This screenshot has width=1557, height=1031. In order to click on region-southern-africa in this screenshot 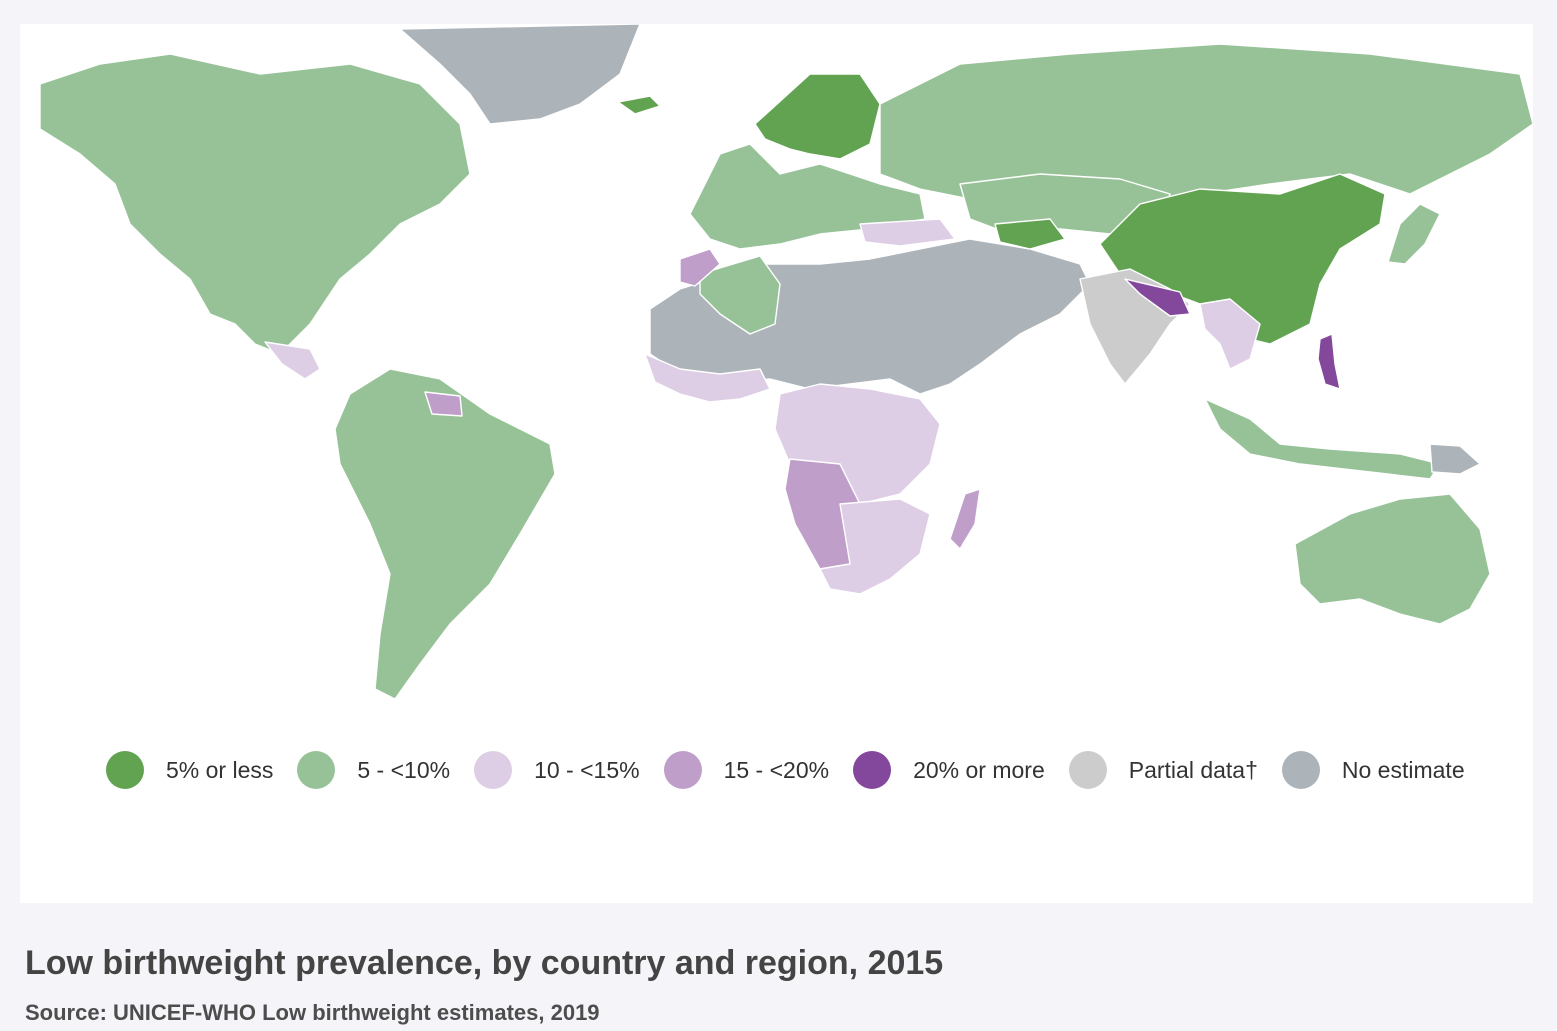, I will do `click(875, 546)`.